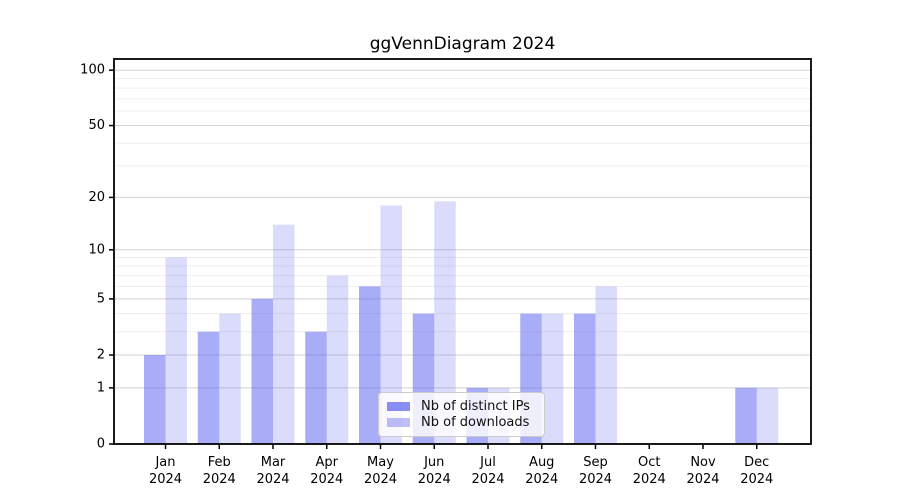  Describe the element at coordinates (703, 462) in the screenshot. I see `x-tick-label-month: Nov` at that location.